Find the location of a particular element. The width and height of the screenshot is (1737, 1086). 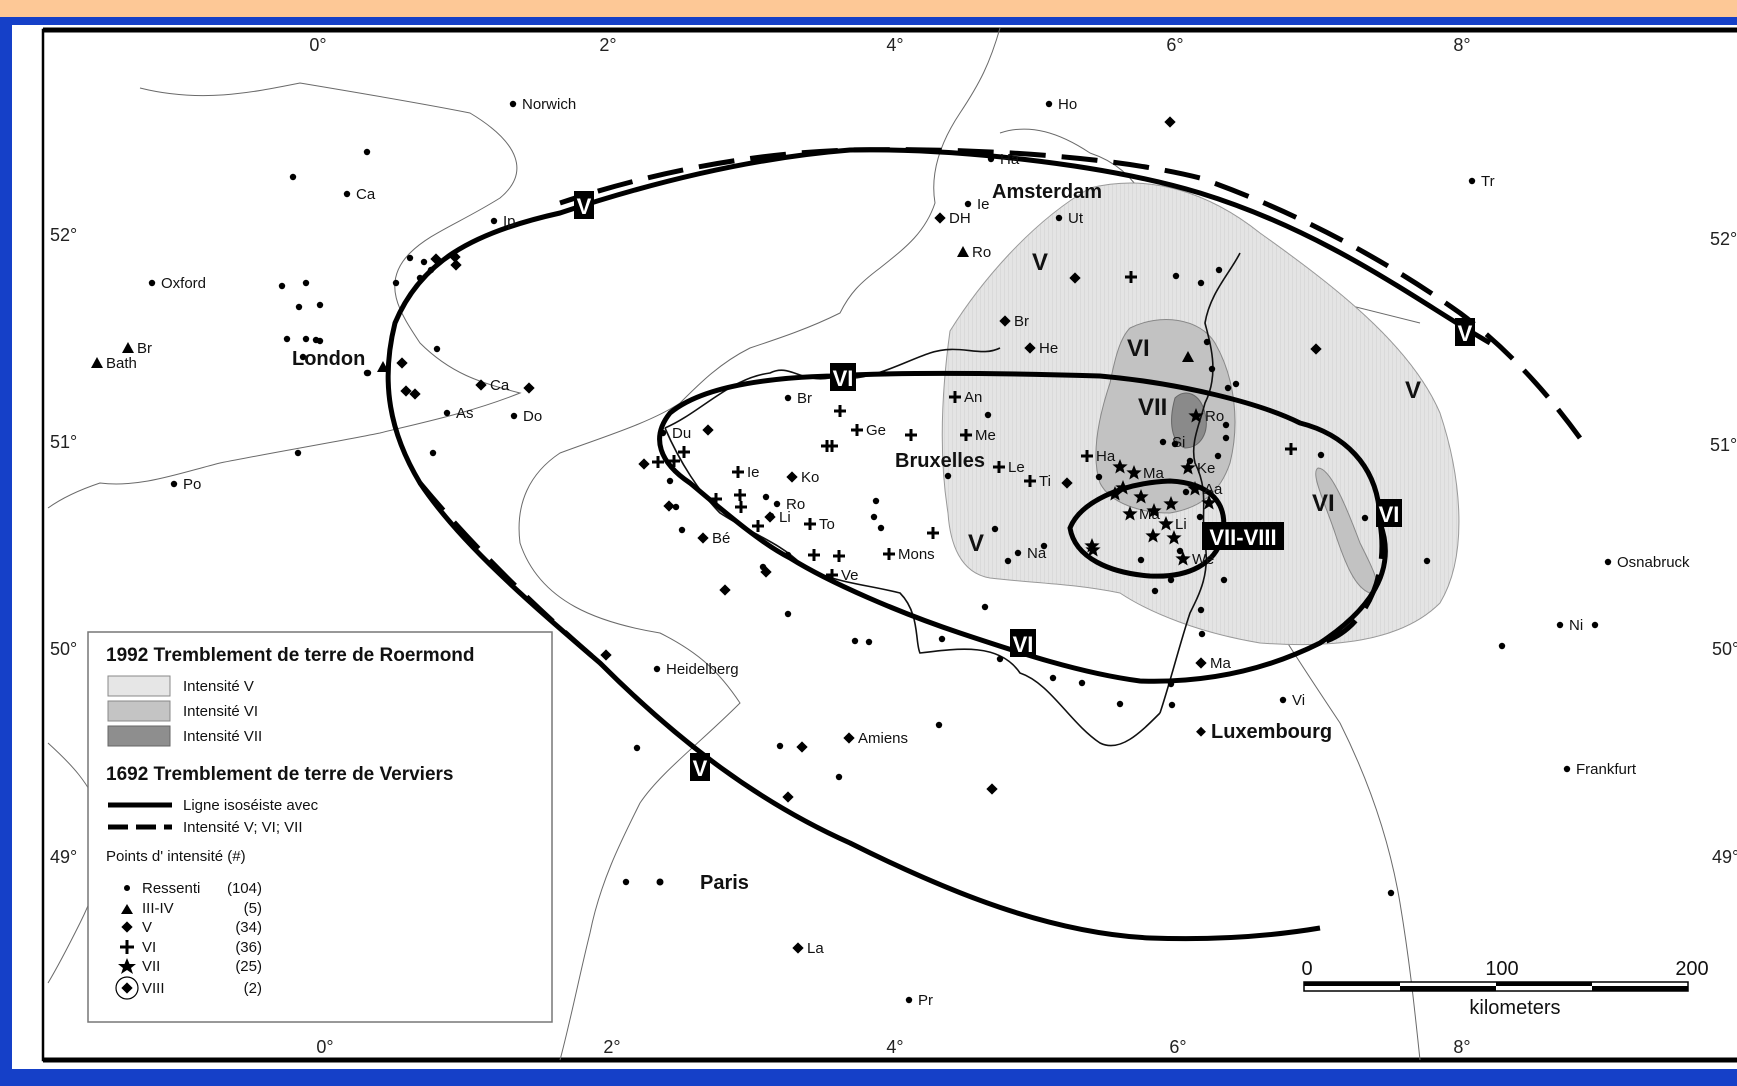

legend-zone-vi: Intensité VI is located at coordinates (220, 711).